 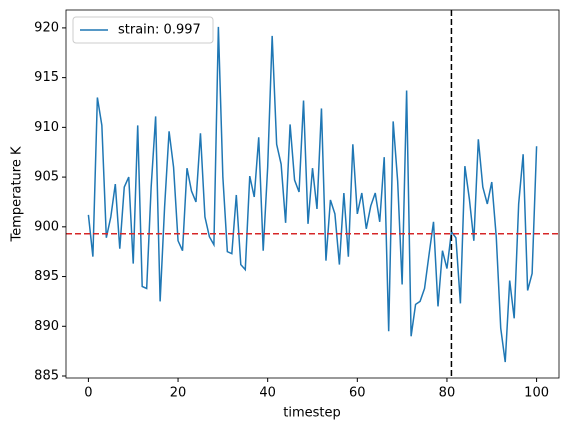 I want to click on x-tick-label: 20, so click(x=178, y=393).